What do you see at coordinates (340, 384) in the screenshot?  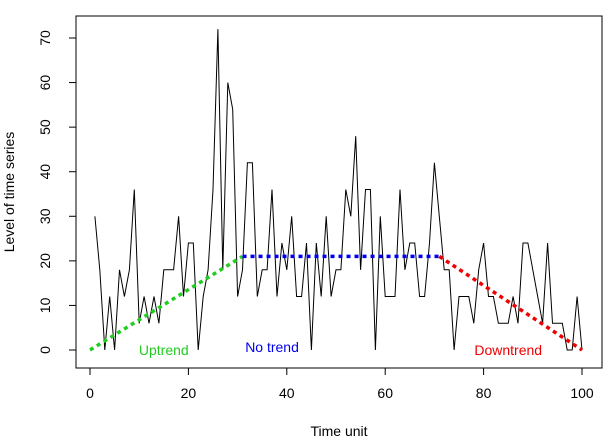 I see `x-axis: 0 20 40 60 80 100` at bounding box center [340, 384].